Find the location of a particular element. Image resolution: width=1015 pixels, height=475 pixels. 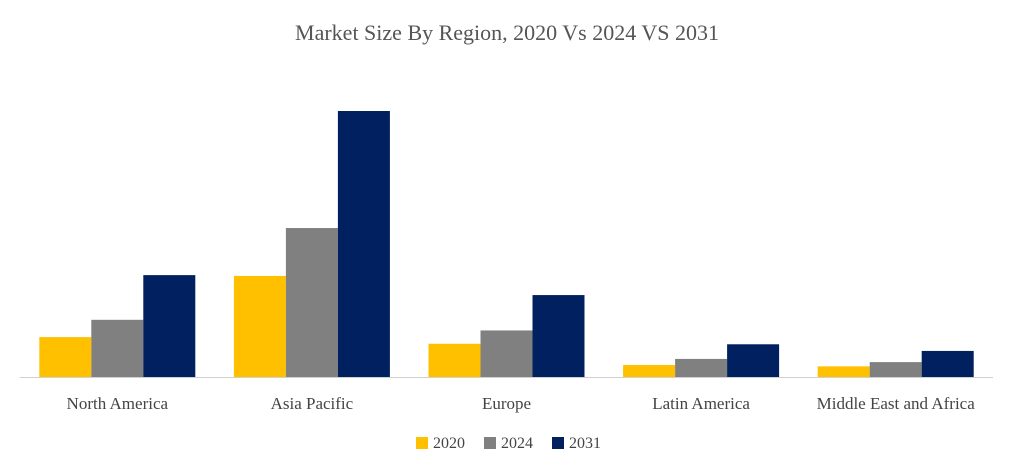

legend: 2020 2024 2031 is located at coordinates (508, 443).